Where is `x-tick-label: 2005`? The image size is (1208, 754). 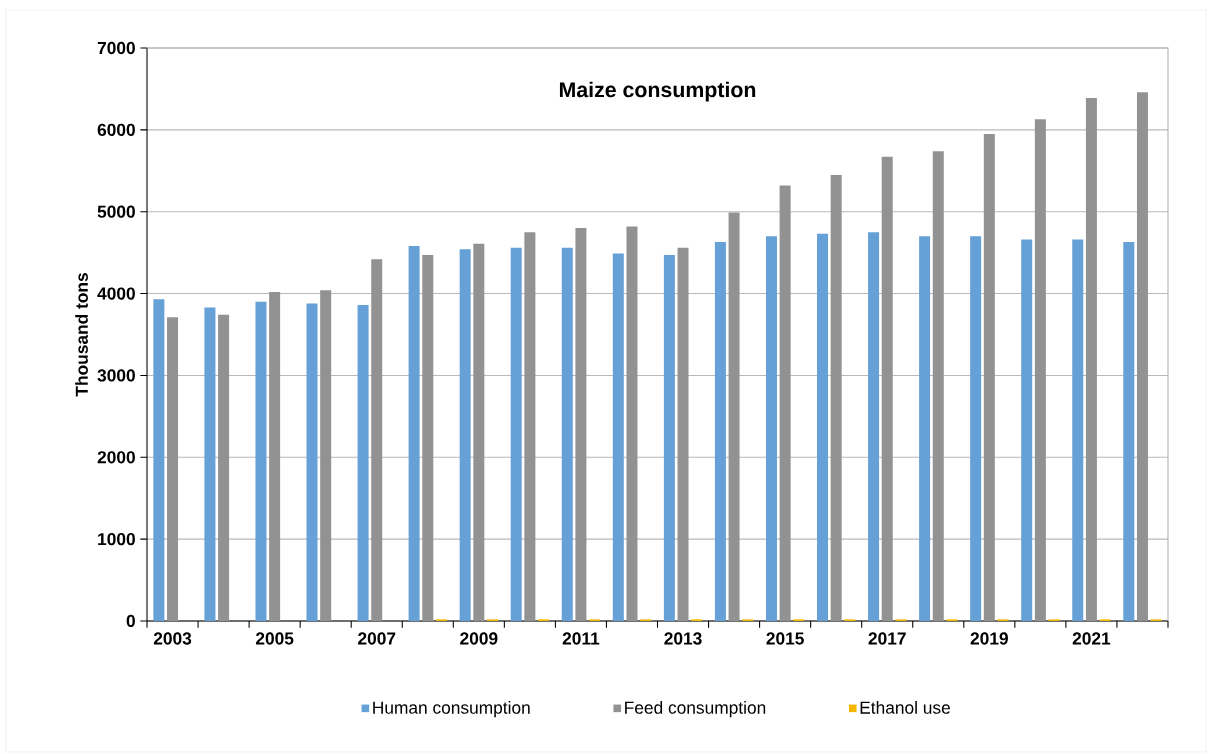 x-tick-label: 2005 is located at coordinates (274, 638).